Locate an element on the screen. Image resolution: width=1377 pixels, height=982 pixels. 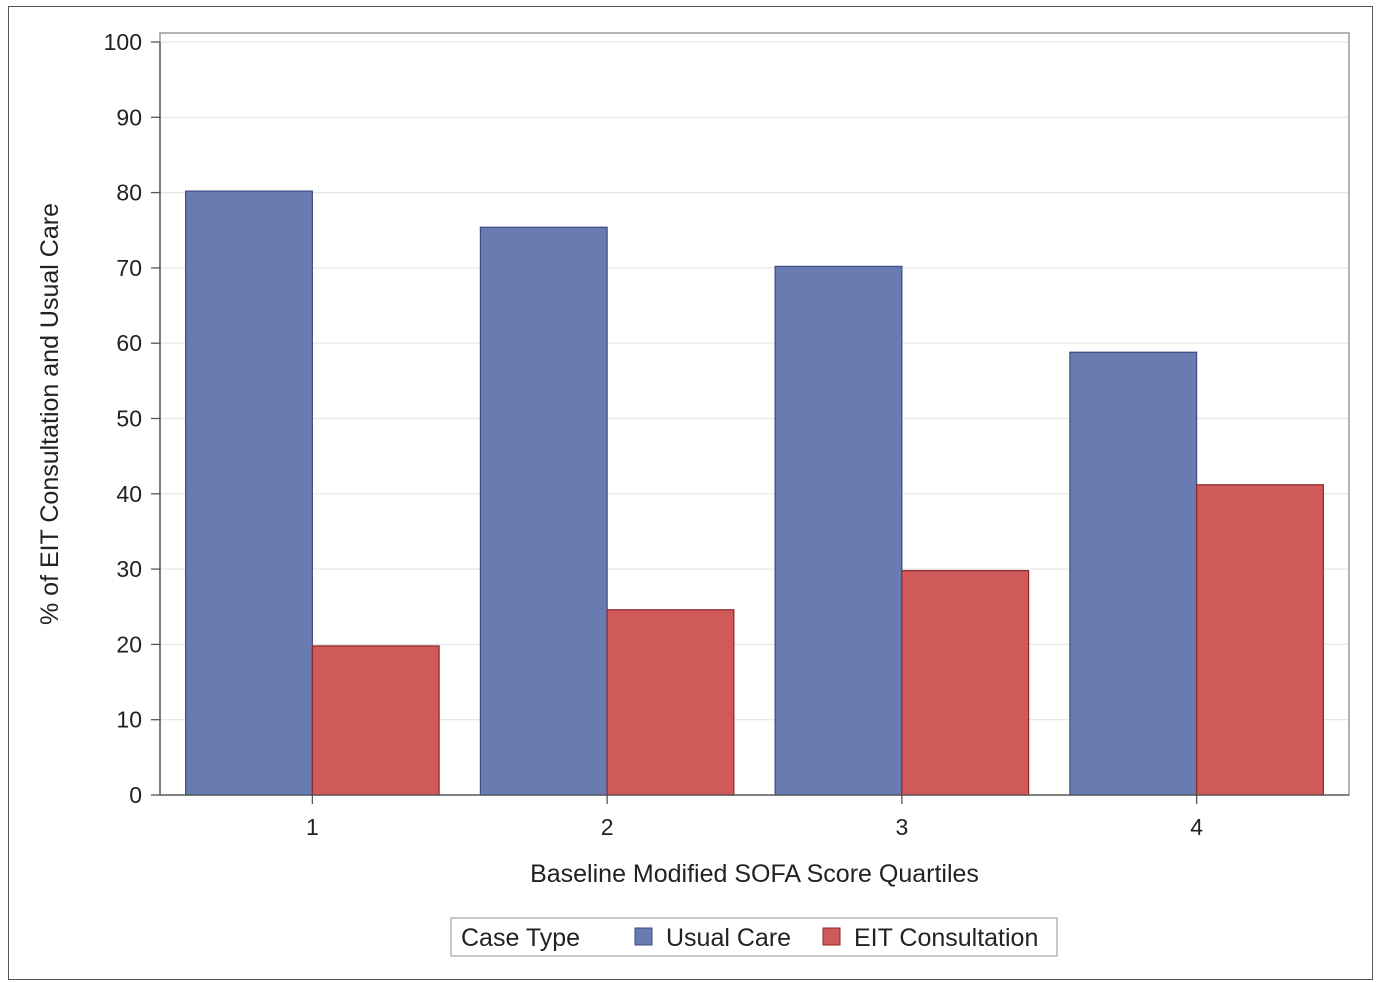
y-axis-title: % of EIT Consultation and Usual Care is located at coordinates (50, 414).